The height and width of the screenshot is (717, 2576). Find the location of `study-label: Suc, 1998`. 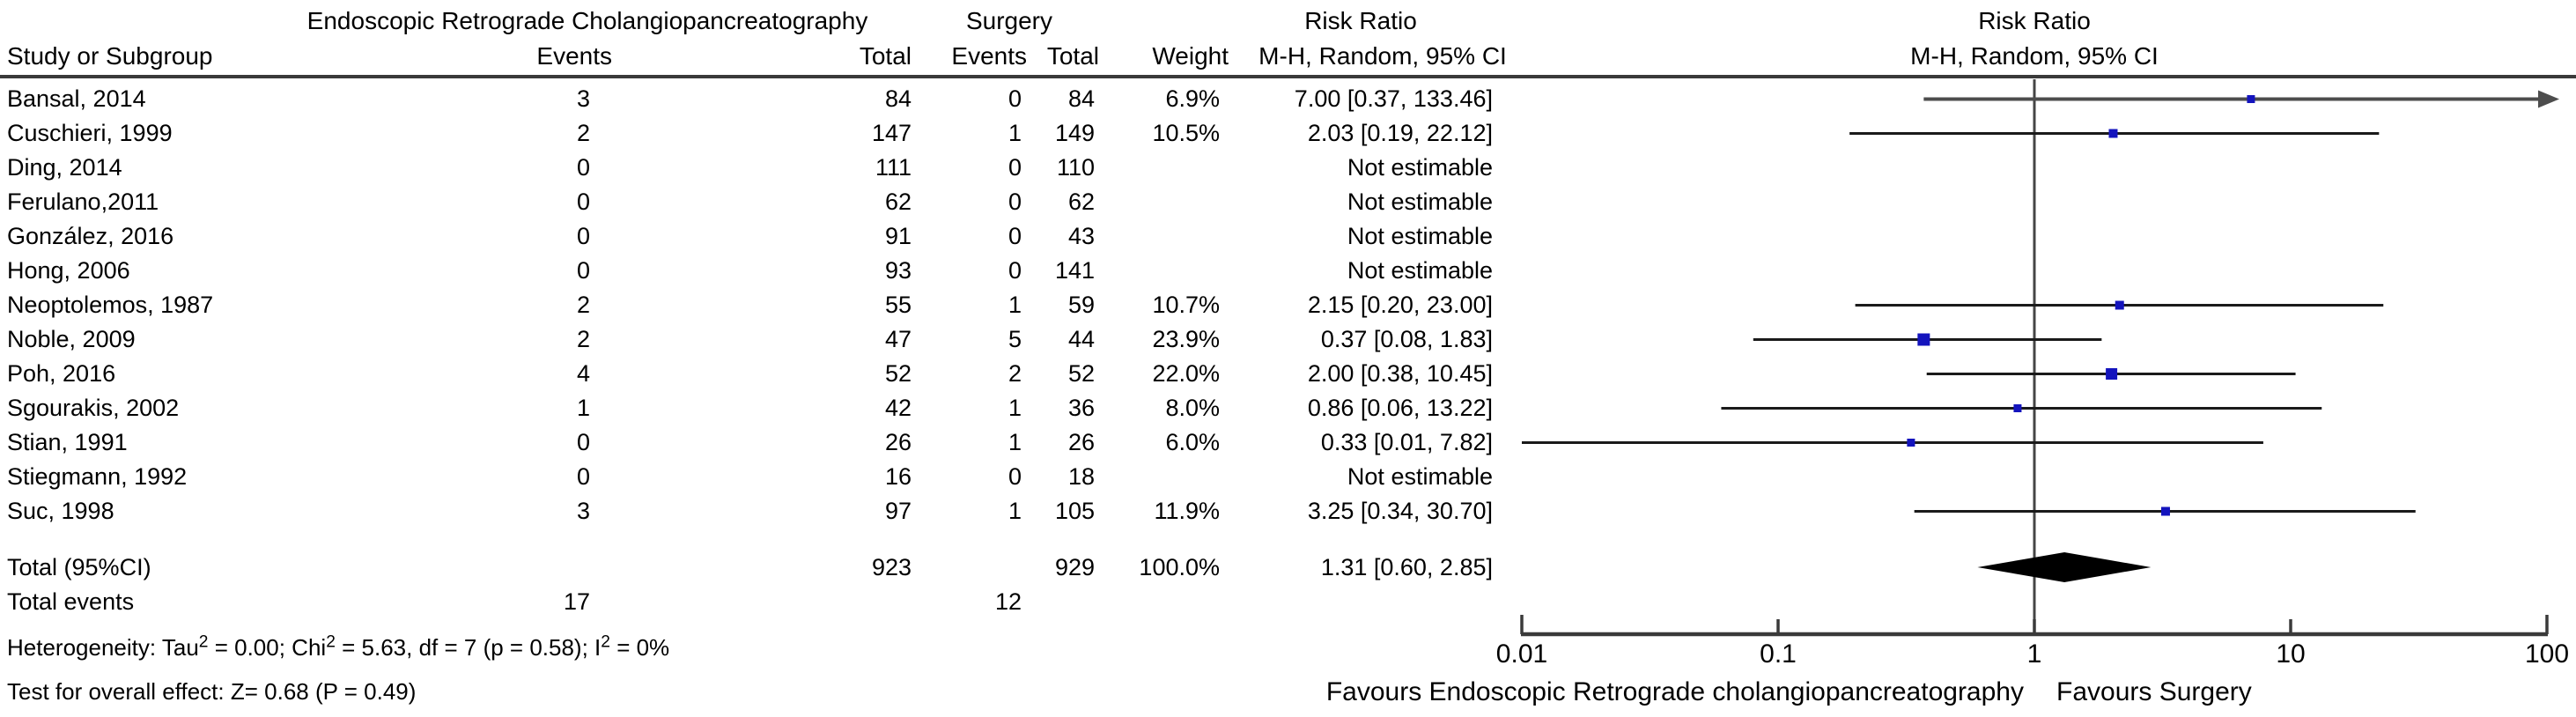

study-label: Suc, 1998 is located at coordinates (60, 511).